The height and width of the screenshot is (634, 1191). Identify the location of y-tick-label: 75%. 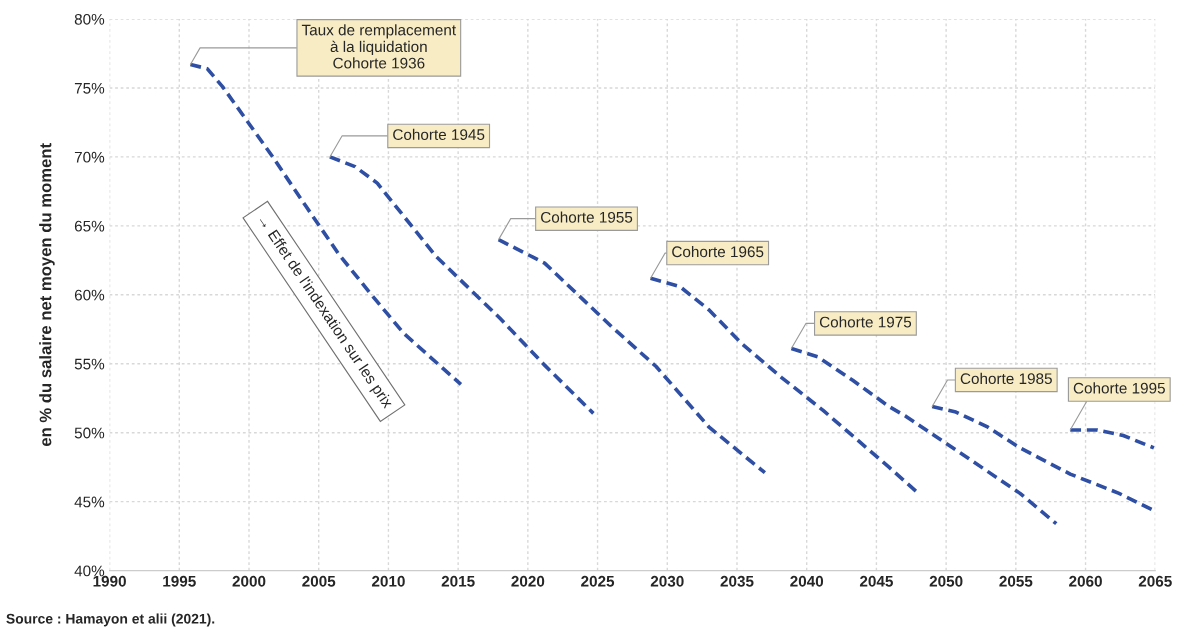
(89, 88).